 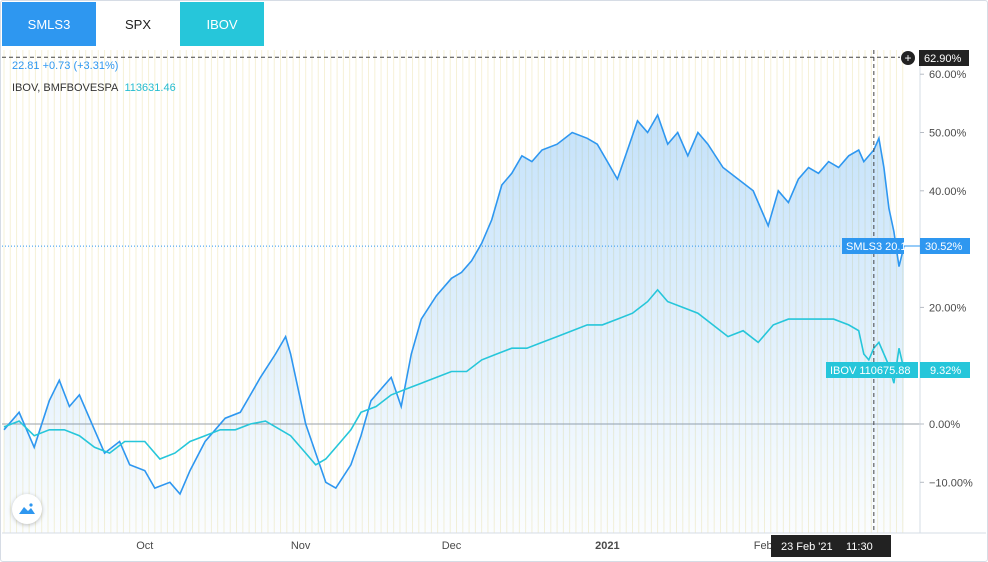 I want to click on legend-ibov-label: IBOV, BMFBOVESPA, so click(x=65, y=88).